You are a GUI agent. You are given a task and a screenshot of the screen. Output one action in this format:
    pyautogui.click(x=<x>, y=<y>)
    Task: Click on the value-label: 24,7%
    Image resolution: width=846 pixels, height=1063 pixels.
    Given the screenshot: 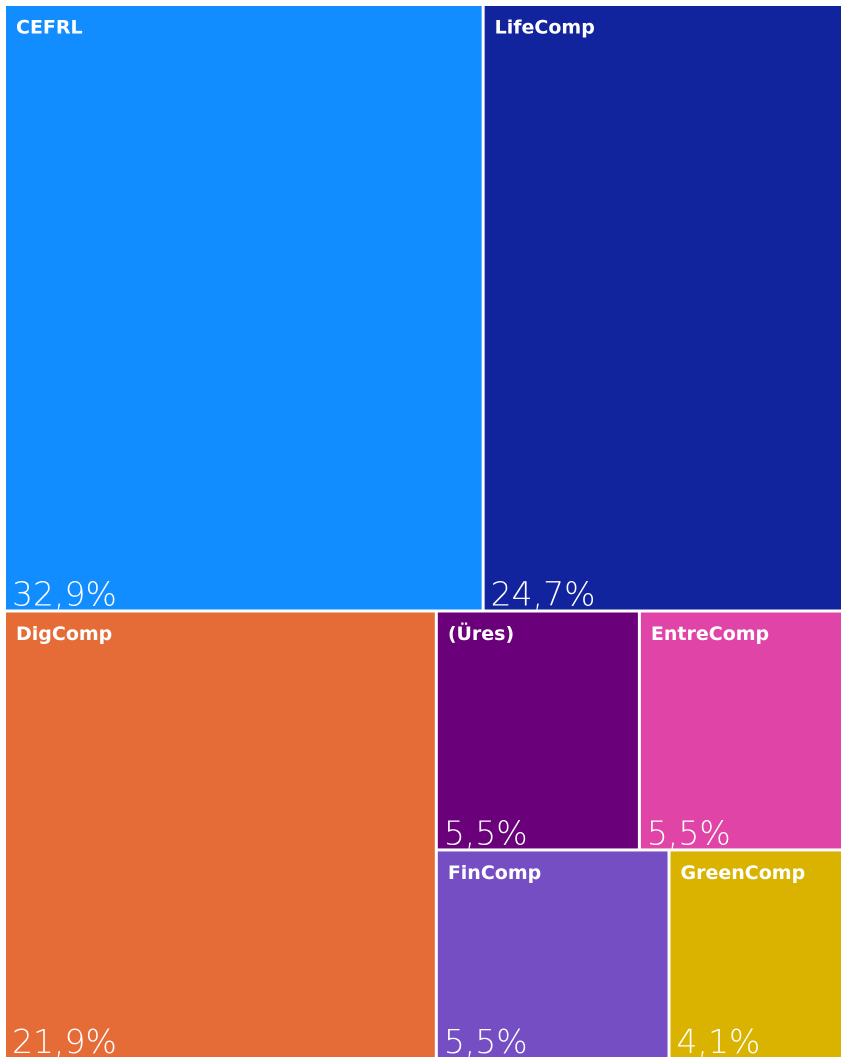 What is the action you would take?
    pyautogui.click(x=543, y=593)
    